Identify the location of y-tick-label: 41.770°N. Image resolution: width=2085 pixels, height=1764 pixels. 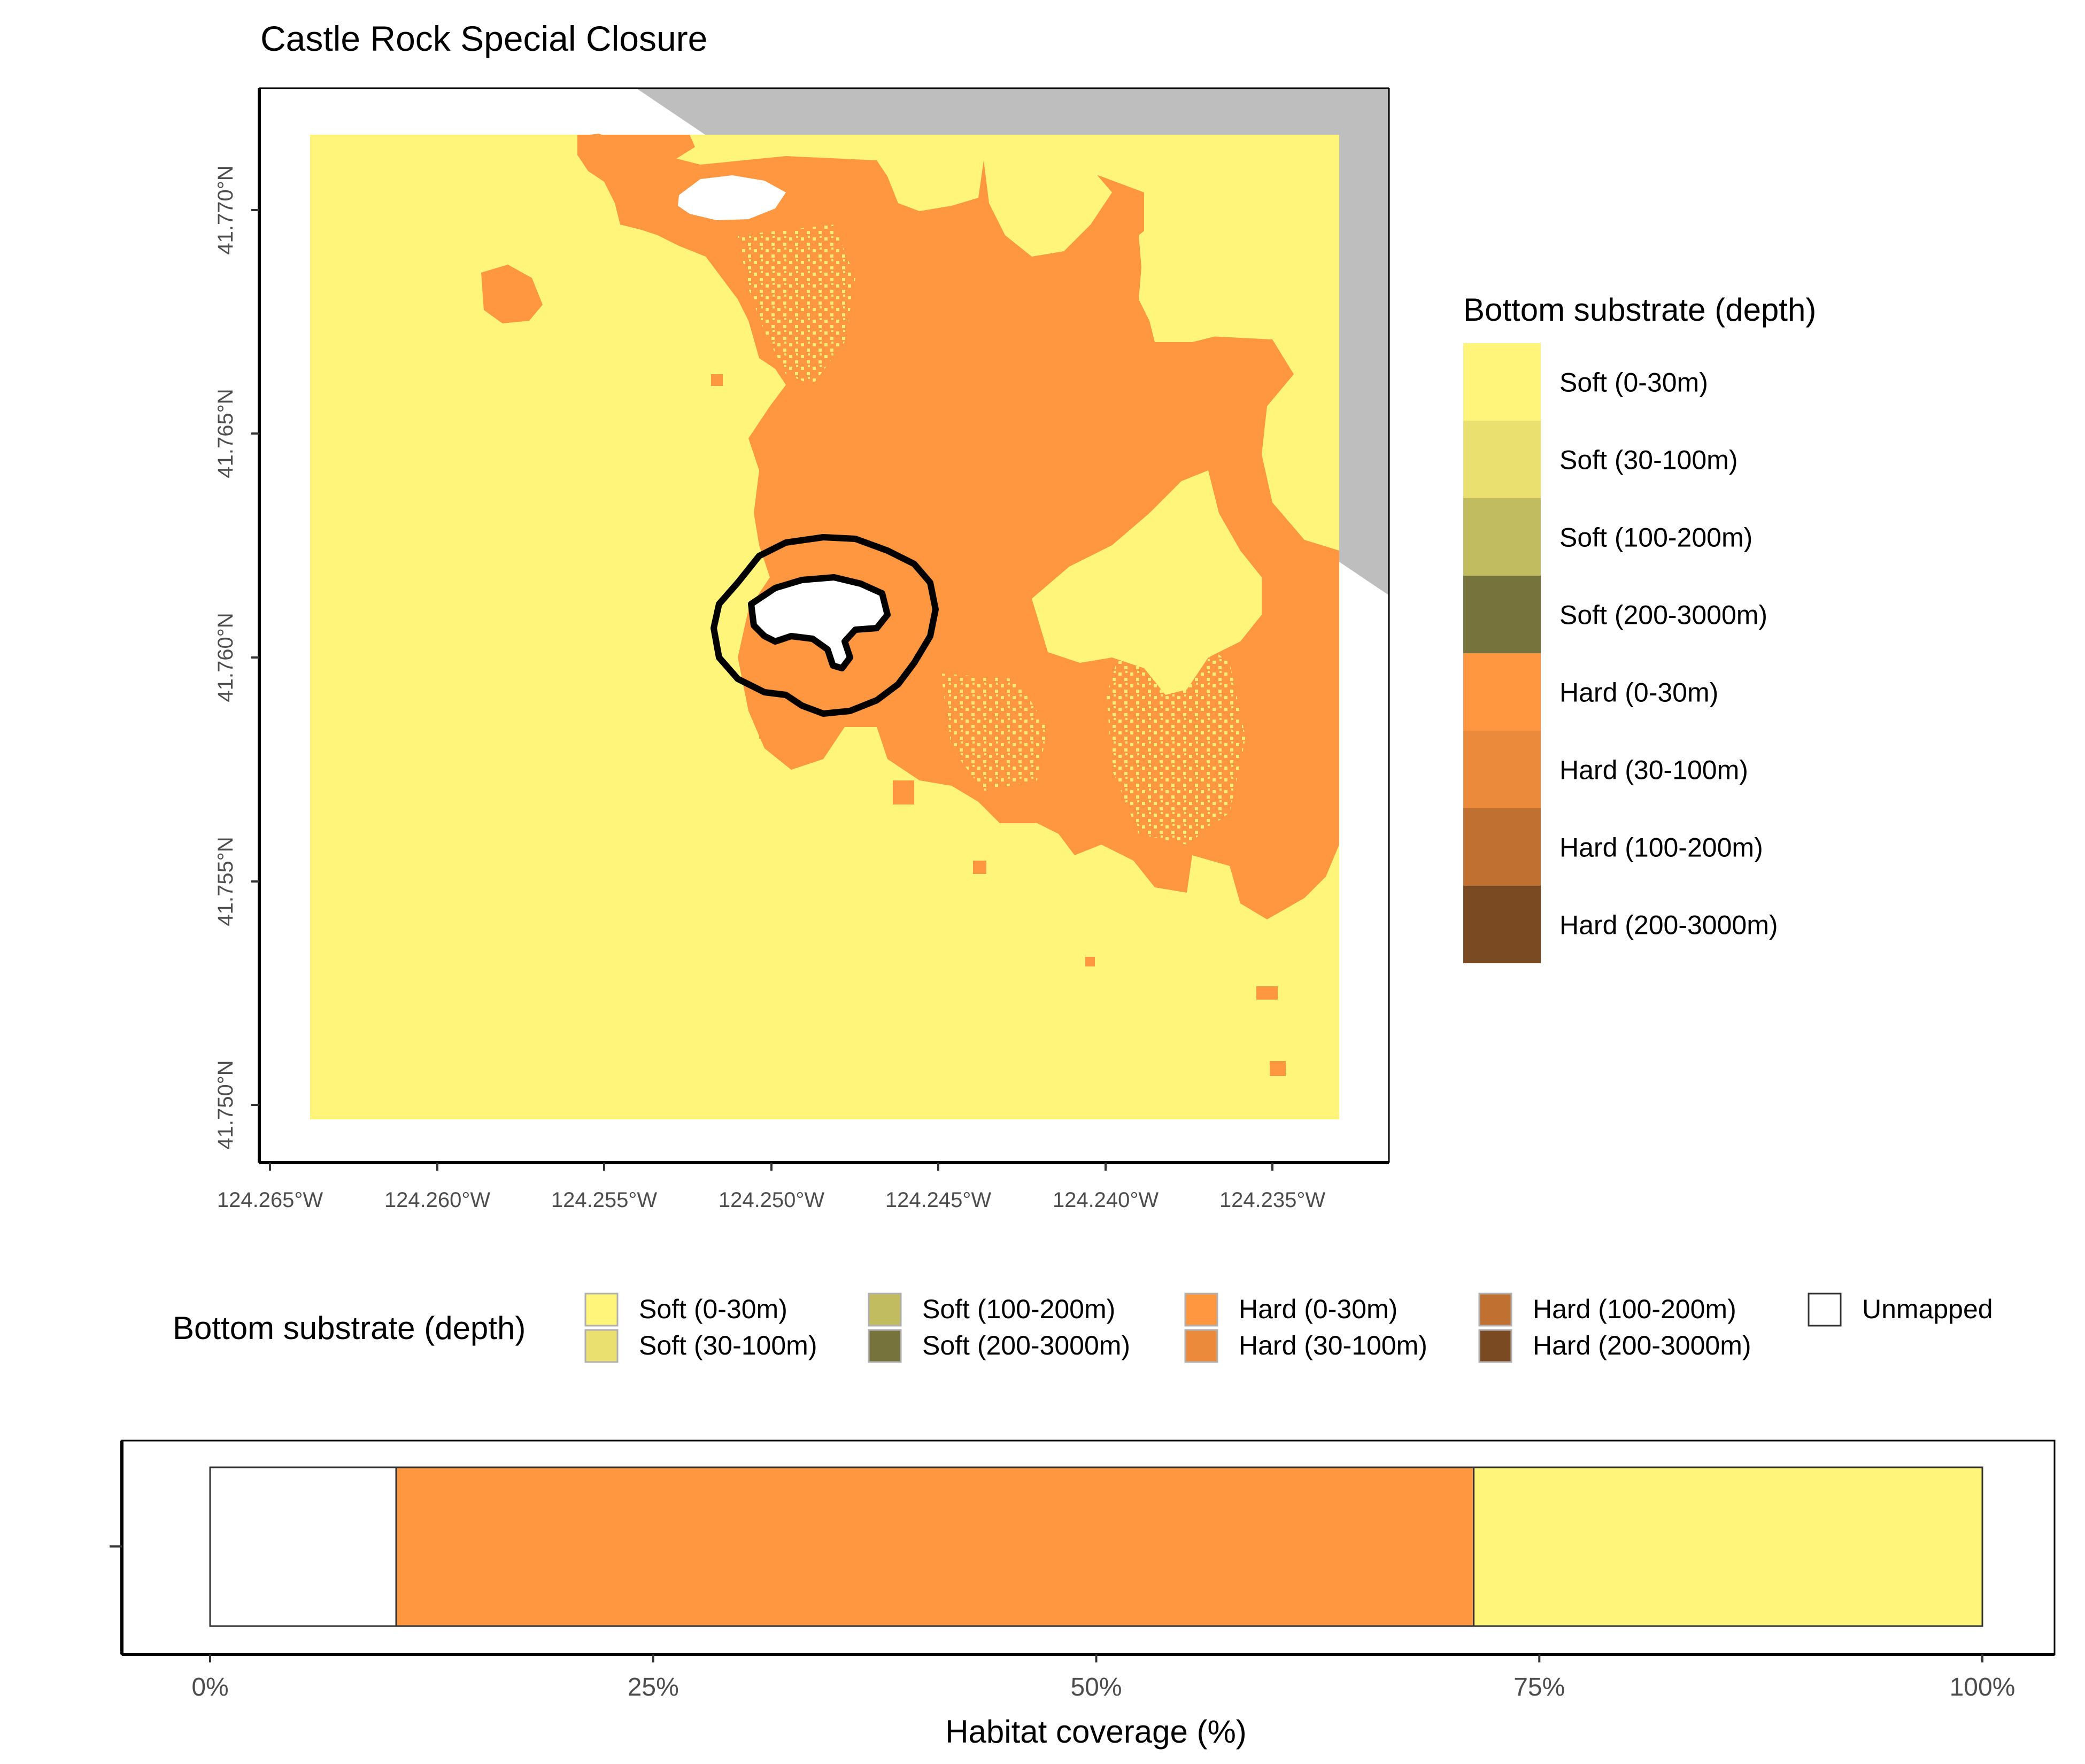
(225, 209).